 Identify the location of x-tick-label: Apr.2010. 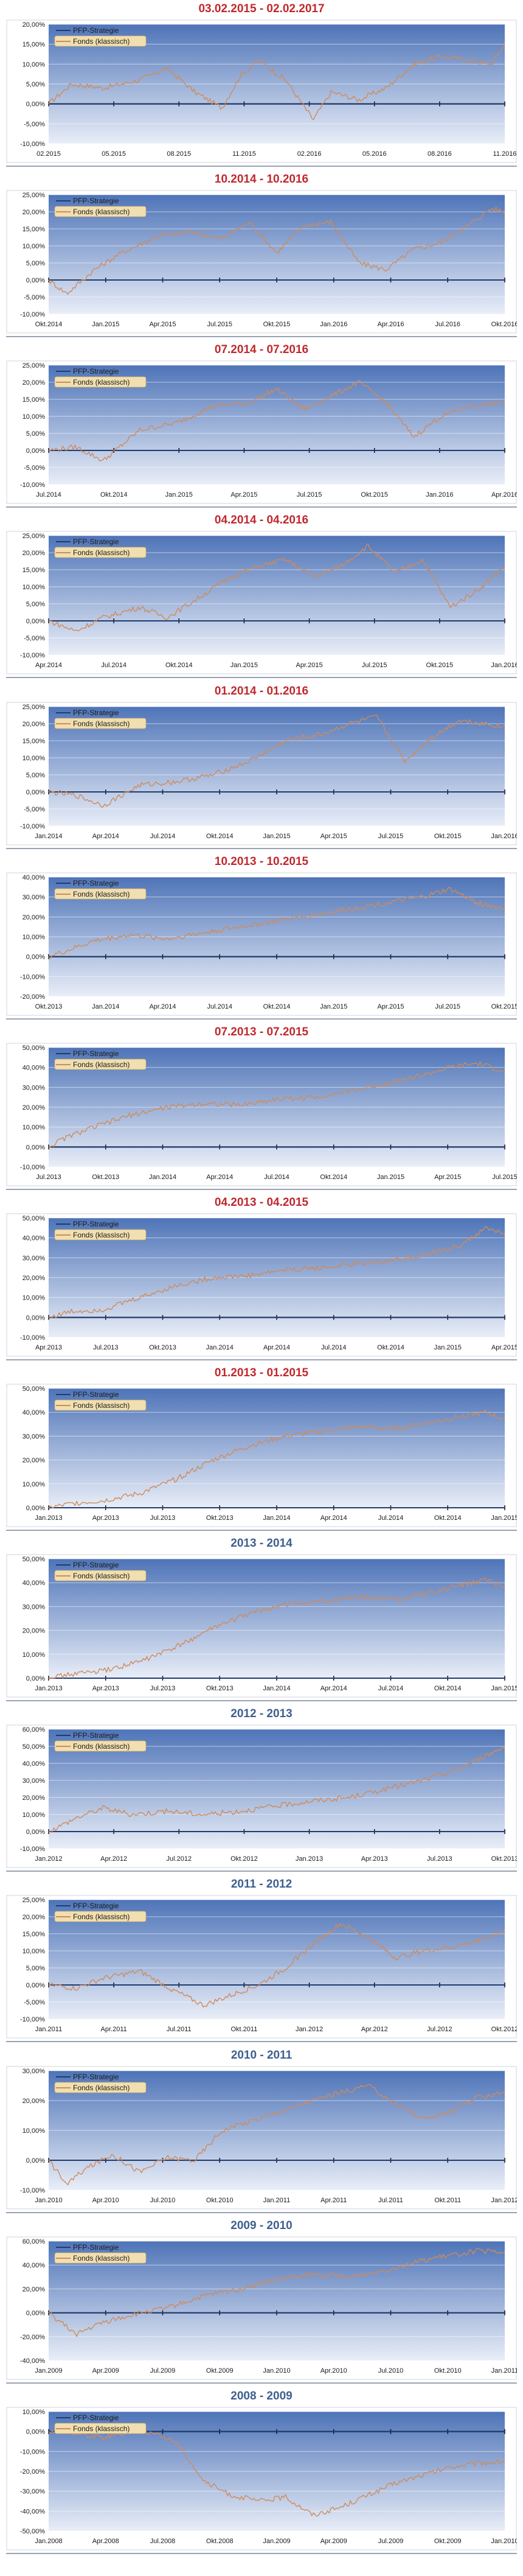
(334, 2371).